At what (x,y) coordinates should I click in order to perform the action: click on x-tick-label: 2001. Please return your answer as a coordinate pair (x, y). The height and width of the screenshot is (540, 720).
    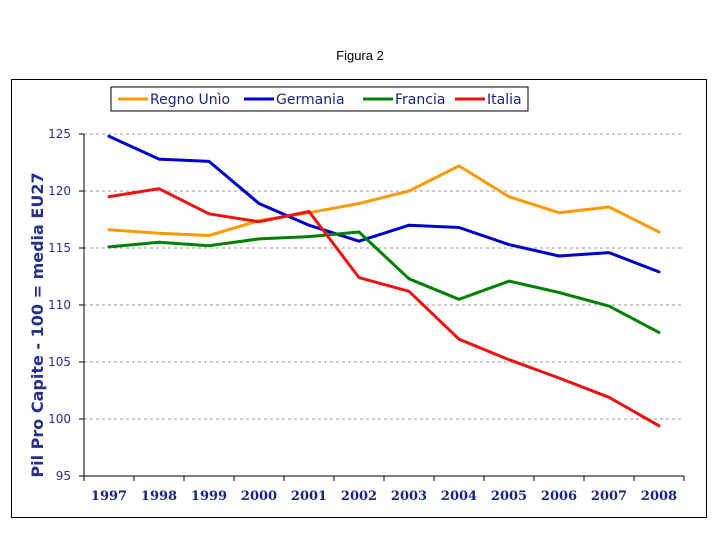
    Looking at the image, I should click on (309, 496).